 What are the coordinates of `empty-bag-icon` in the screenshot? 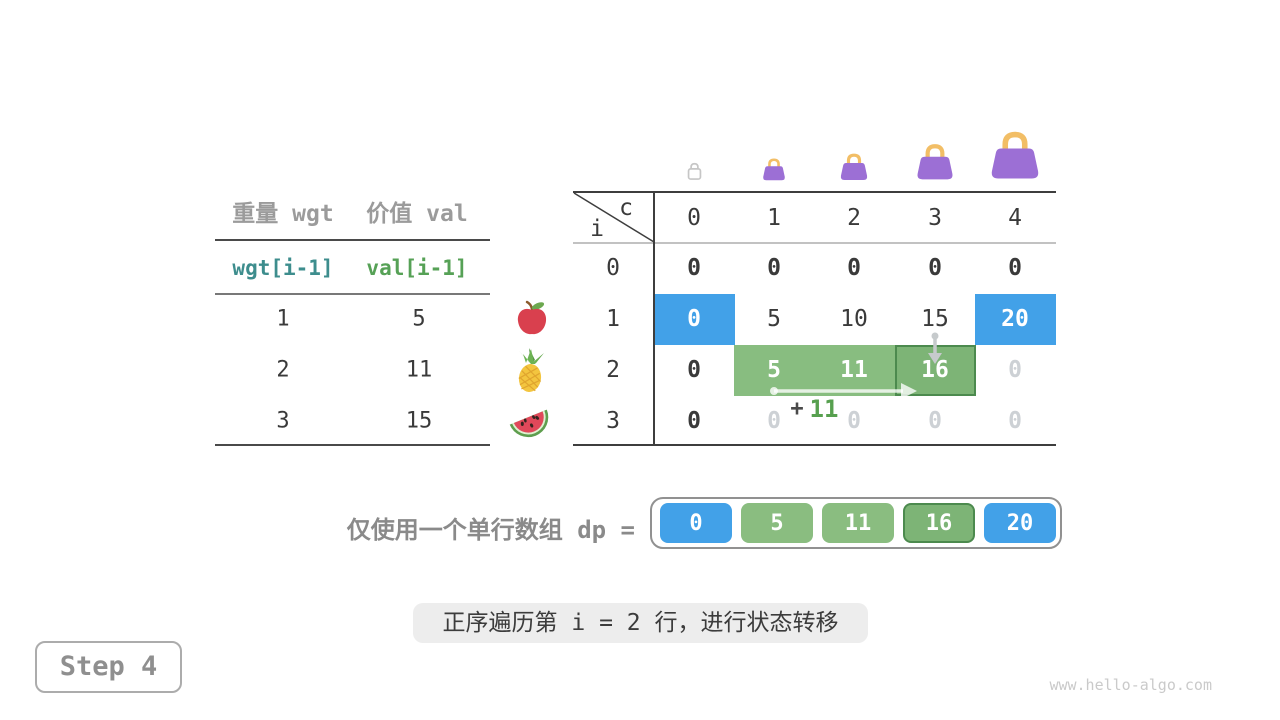 It's located at (694, 171).